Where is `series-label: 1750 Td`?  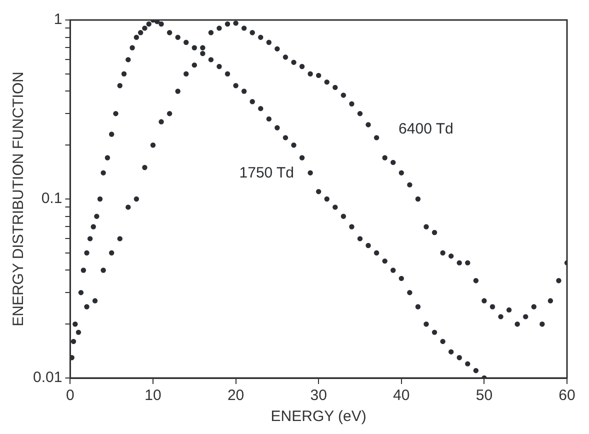 series-label: 1750 Td is located at coordinates (266, 173).